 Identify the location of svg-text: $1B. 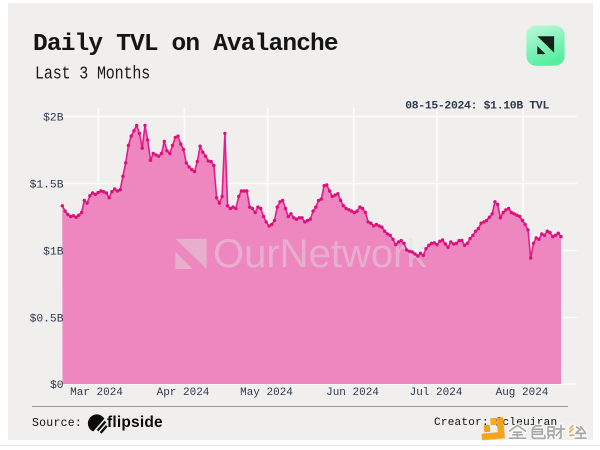
(53, 253).